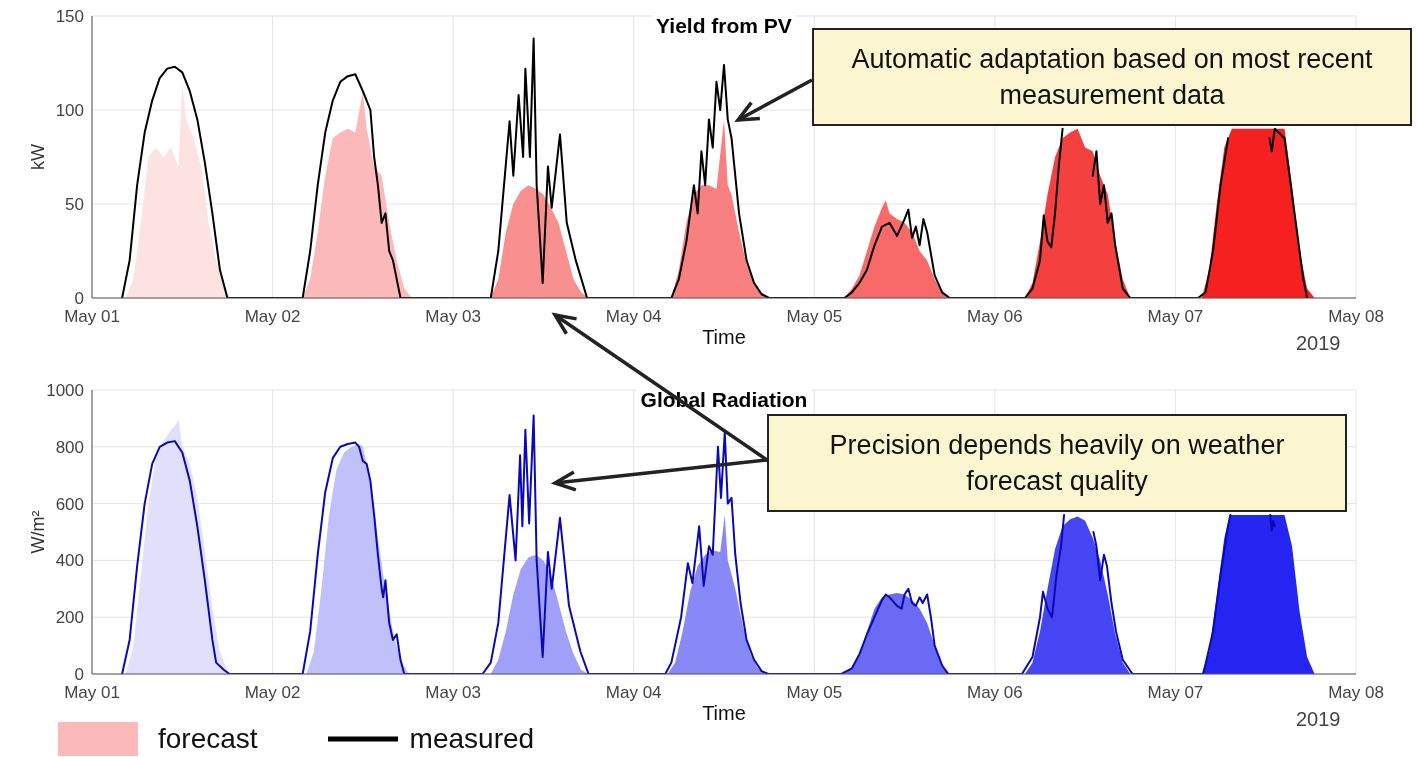  What do you see at coordinates (69, 447) in the screenshot?
I see `y-tick-label: 800` at bounding box center [69, 447].